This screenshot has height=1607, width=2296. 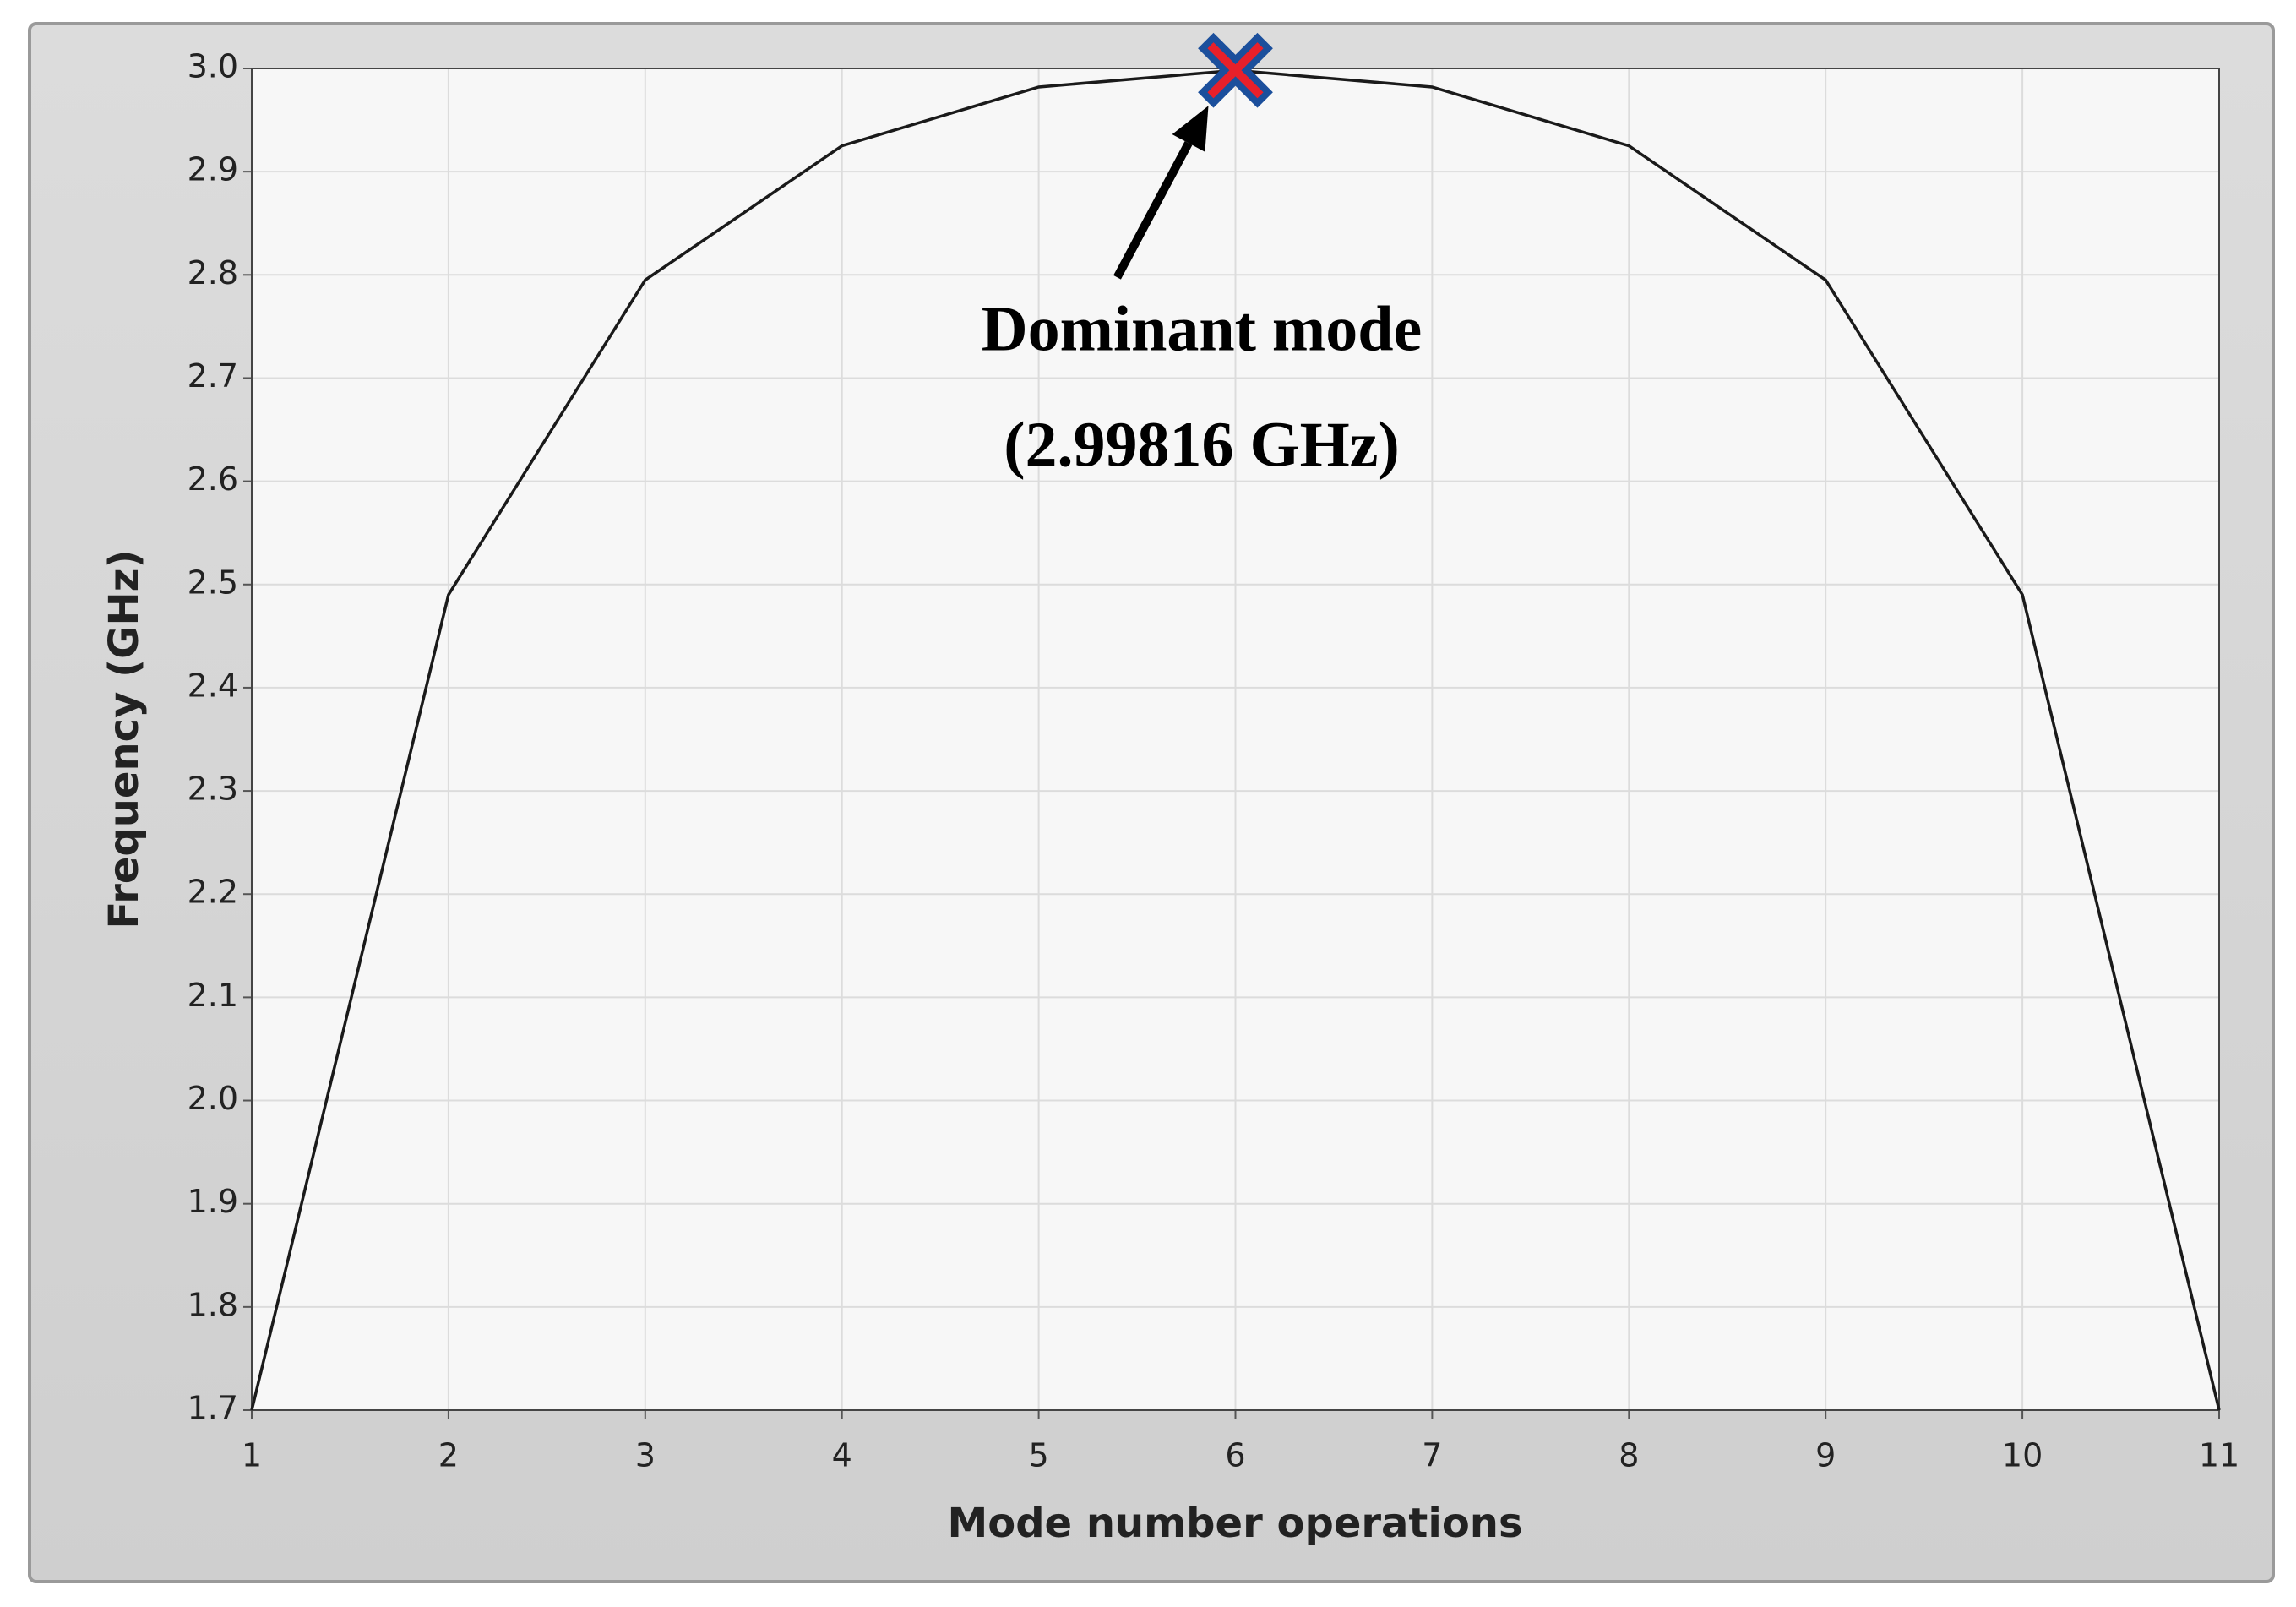 I want to click on x-tick-label: 11, so click(x=2219, y=1456).